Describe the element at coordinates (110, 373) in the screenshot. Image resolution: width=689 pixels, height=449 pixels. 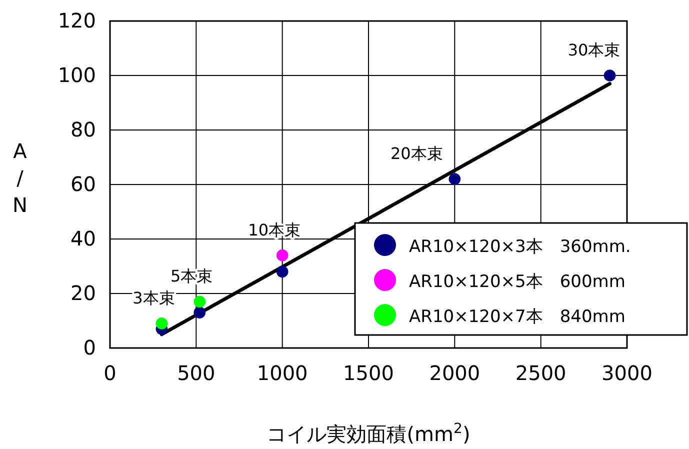
I see `x-tick-label: 0` at that location.